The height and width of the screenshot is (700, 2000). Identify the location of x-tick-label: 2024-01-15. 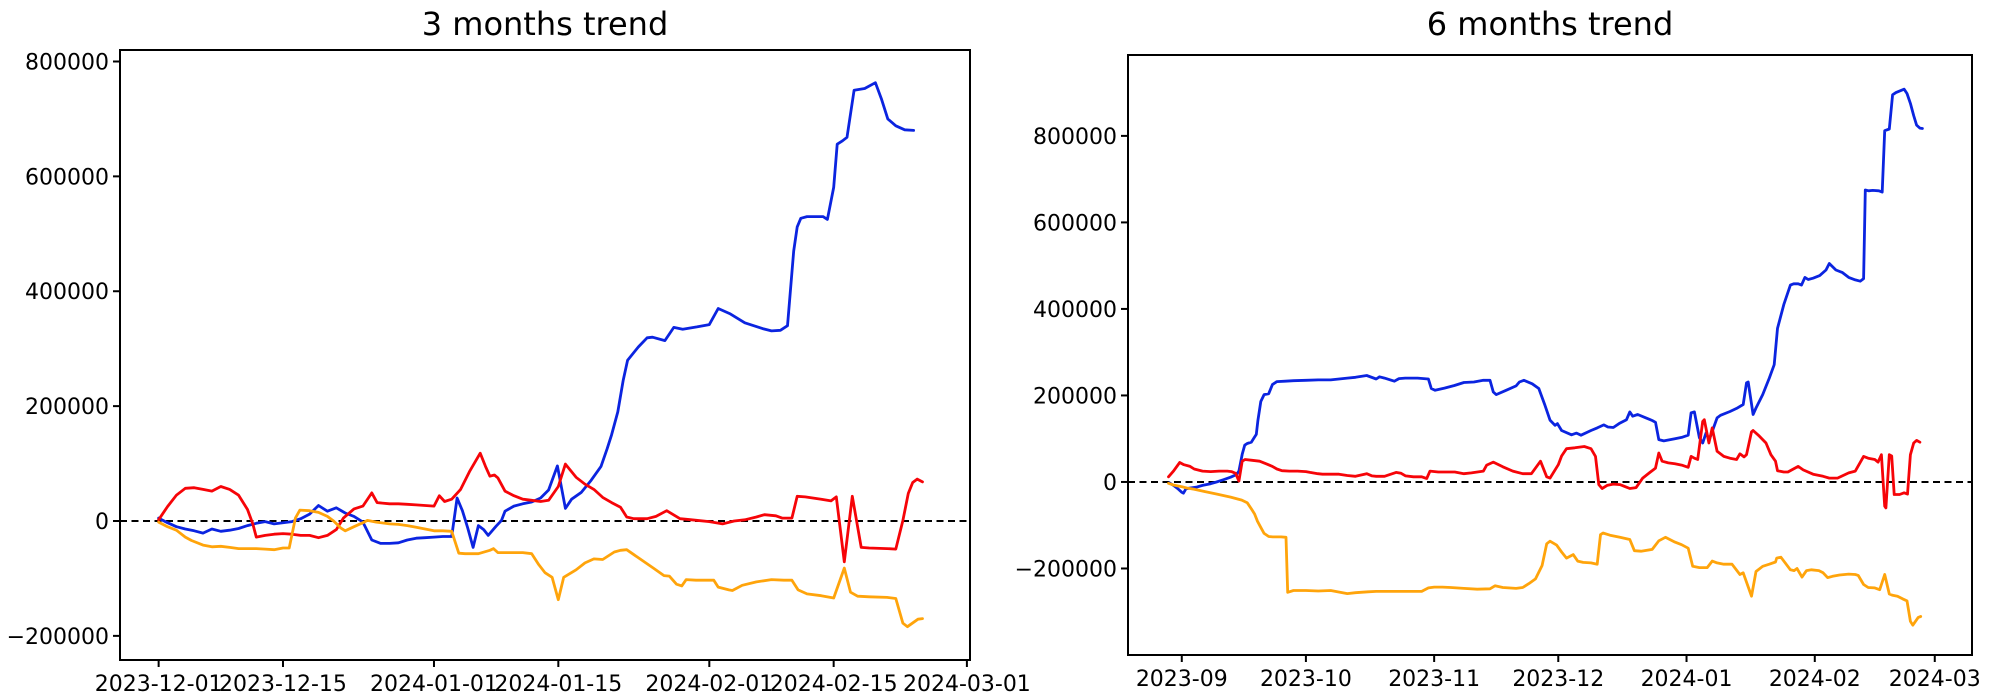
(558, 684).